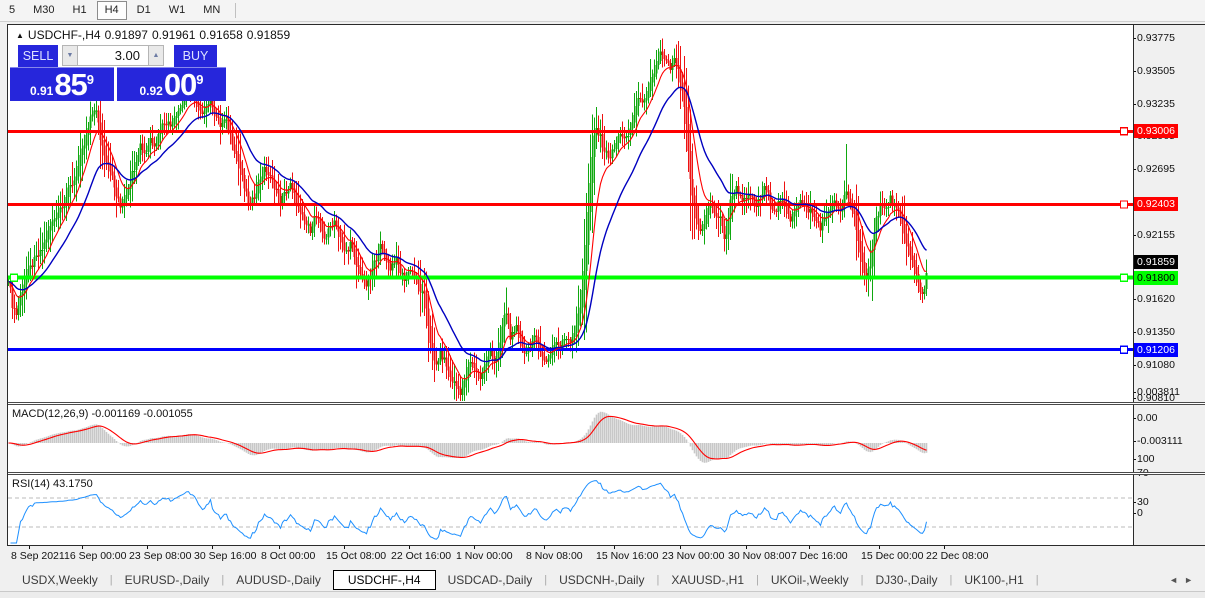 The height and width of the screenshot is (598, 1205). What do you see at coordinates (212, 10) in the screenshot?
I see `timeframe-button-mn: MN` at bounding box center [212, 10].